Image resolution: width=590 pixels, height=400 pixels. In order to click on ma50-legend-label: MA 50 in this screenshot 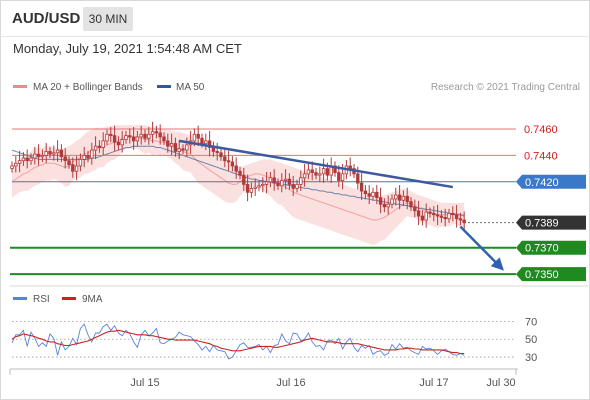, I will do `click(190, 87)`.